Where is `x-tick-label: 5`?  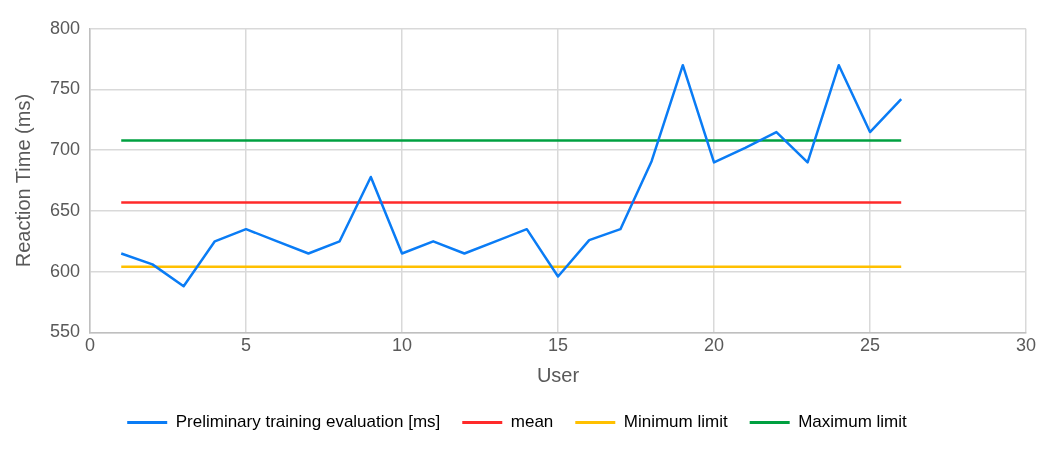 x-tick-label: 5 is located at coordinates (246, 345).